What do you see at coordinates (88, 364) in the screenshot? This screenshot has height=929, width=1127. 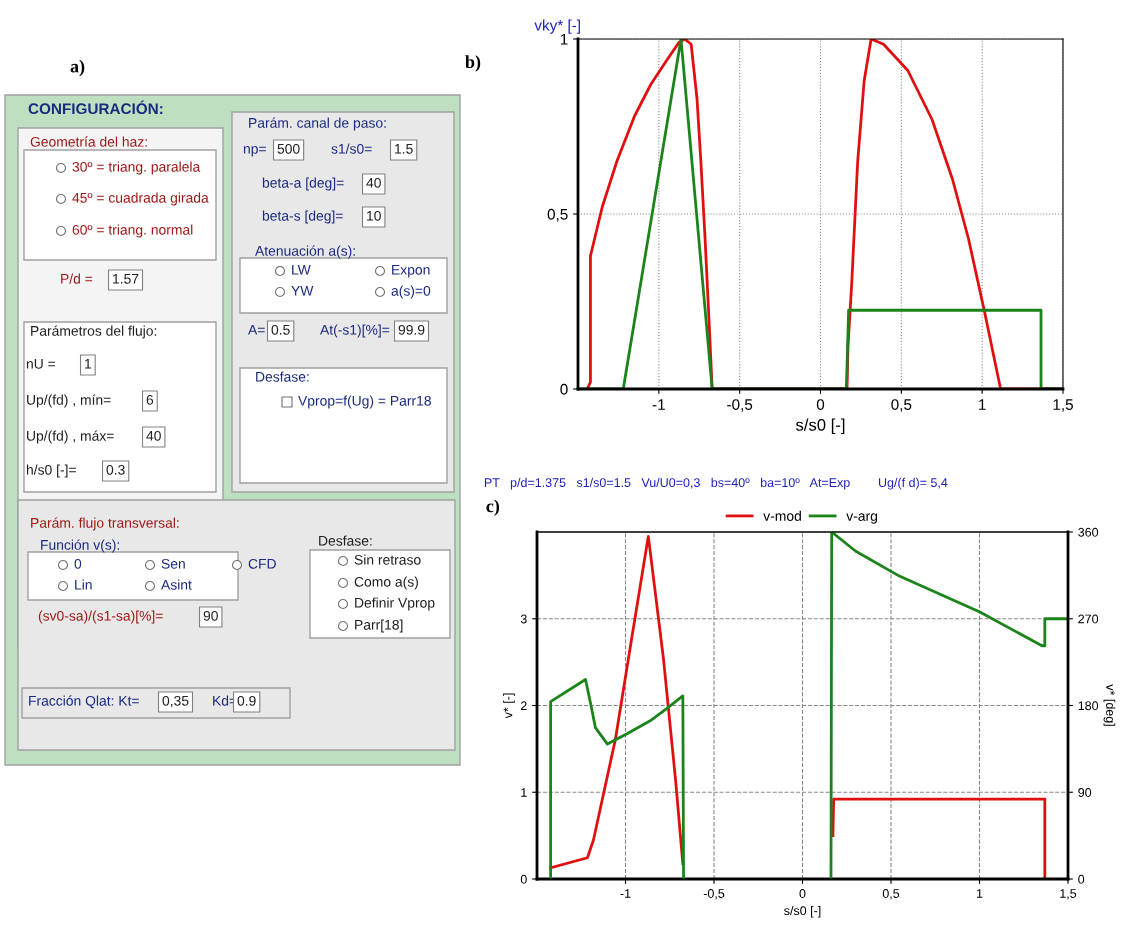 I see `text: 1` at bounding box center [88, 364].